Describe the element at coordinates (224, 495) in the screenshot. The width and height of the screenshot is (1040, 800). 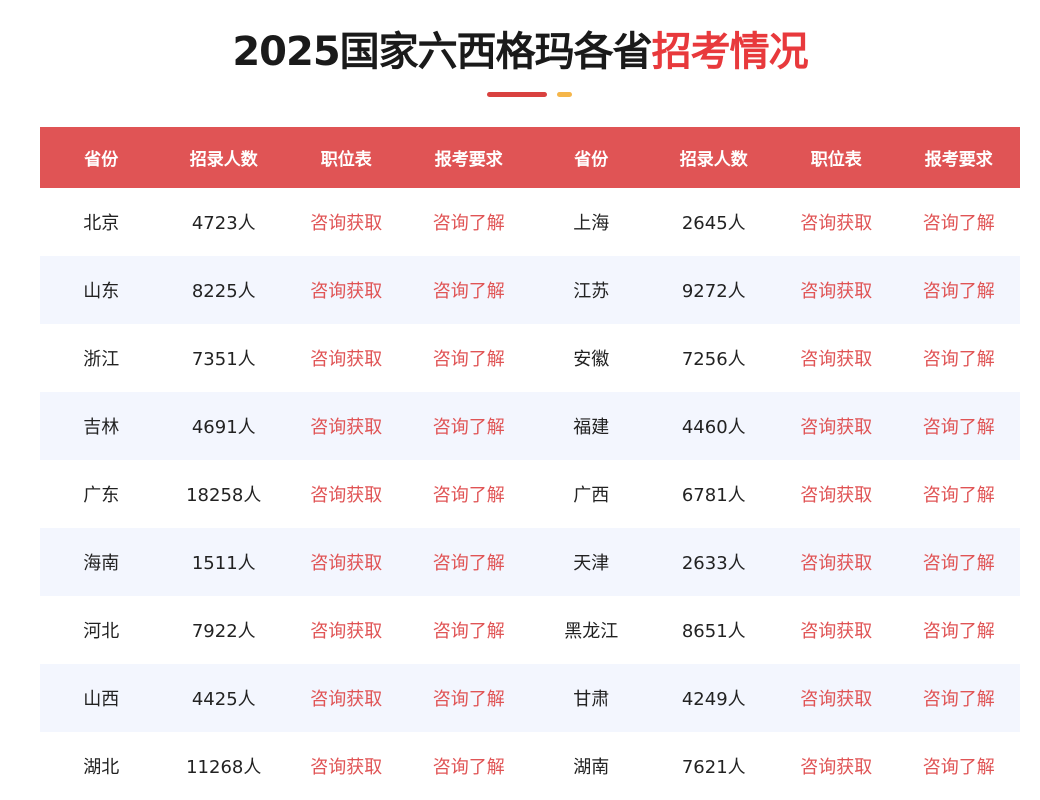
I see `count-cell: 18258人` at that location.